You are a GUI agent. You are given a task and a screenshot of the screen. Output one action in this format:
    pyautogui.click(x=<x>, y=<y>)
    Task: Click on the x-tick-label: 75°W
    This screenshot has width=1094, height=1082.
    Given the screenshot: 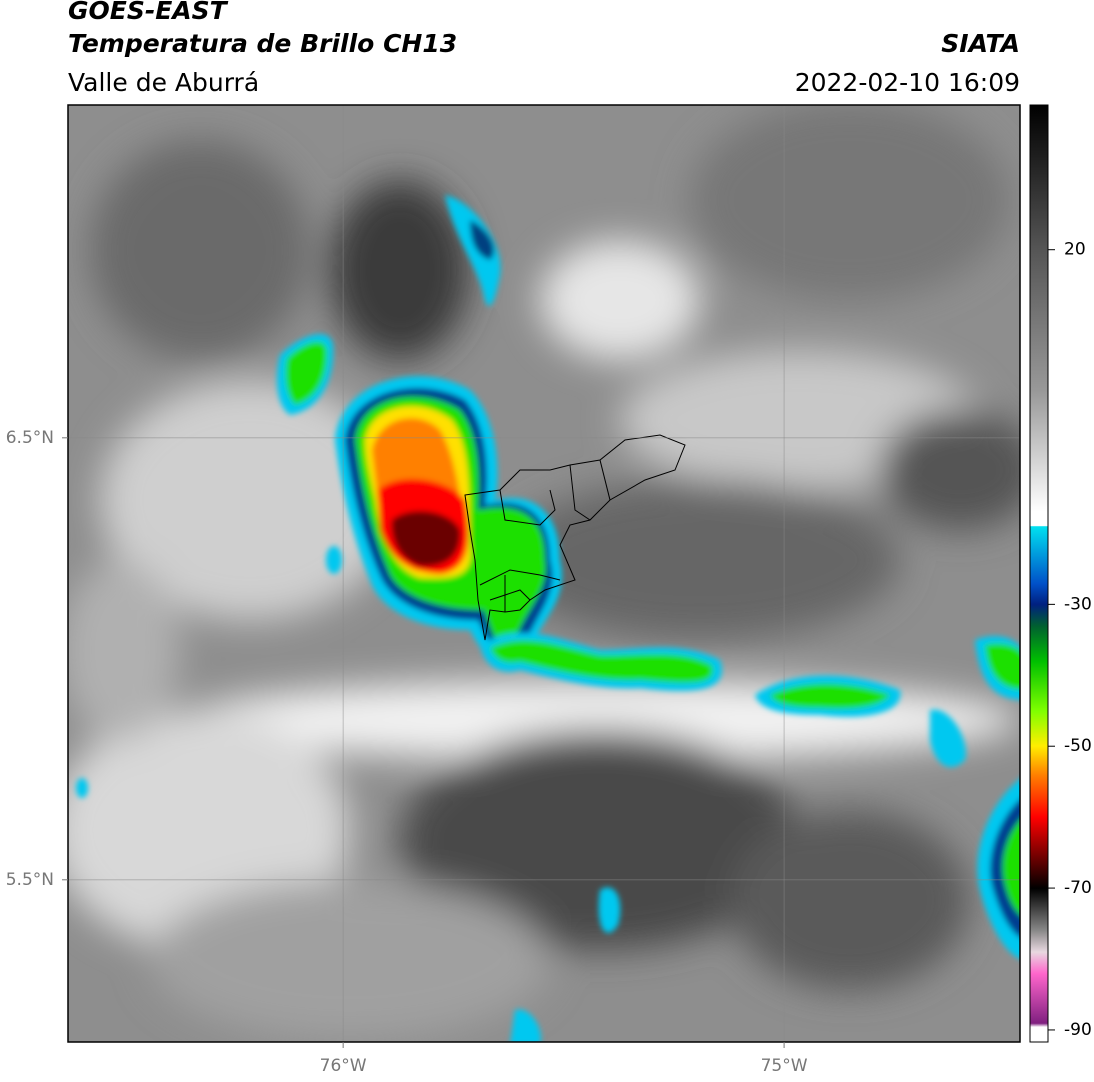 What is the action you would take?
    pyautogui.click(x=784, y=1066)
    